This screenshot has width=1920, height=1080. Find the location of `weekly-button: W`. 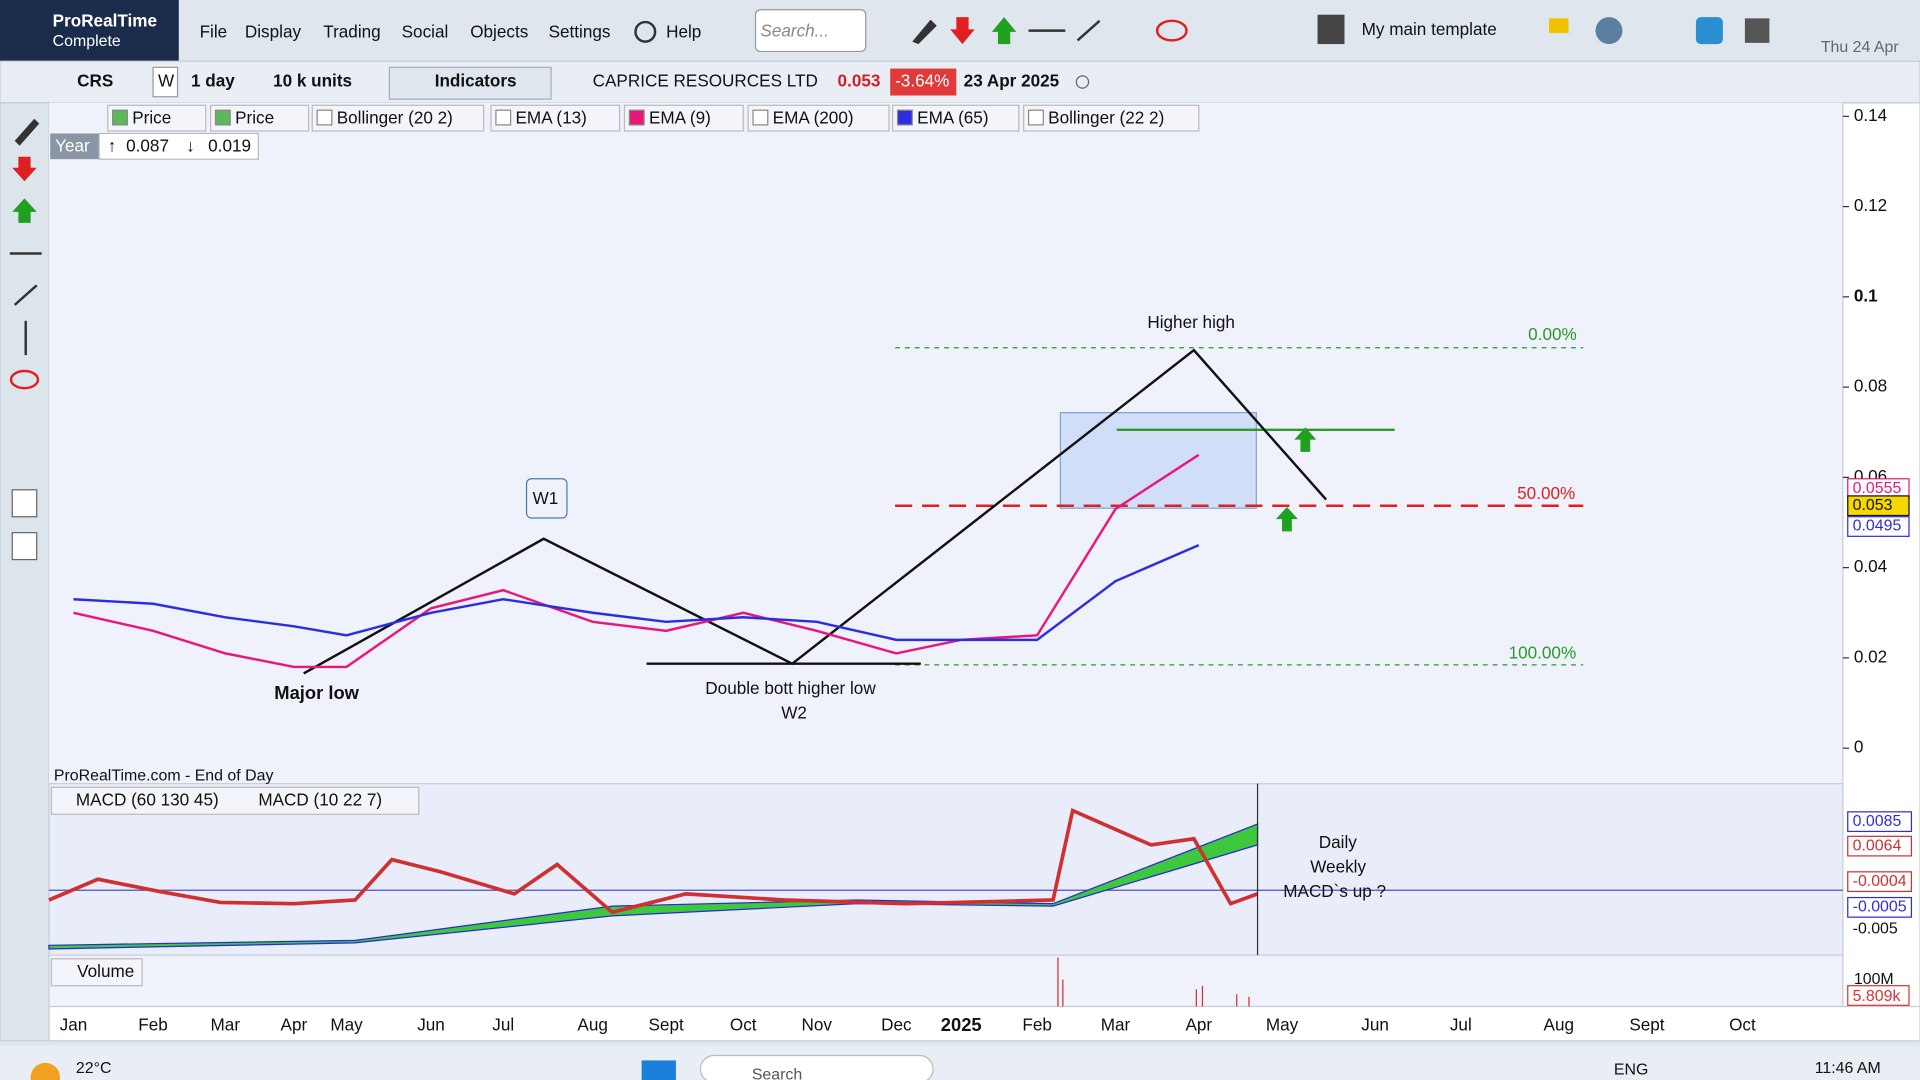

weekly-button: W is located at coordinates (166, 81).